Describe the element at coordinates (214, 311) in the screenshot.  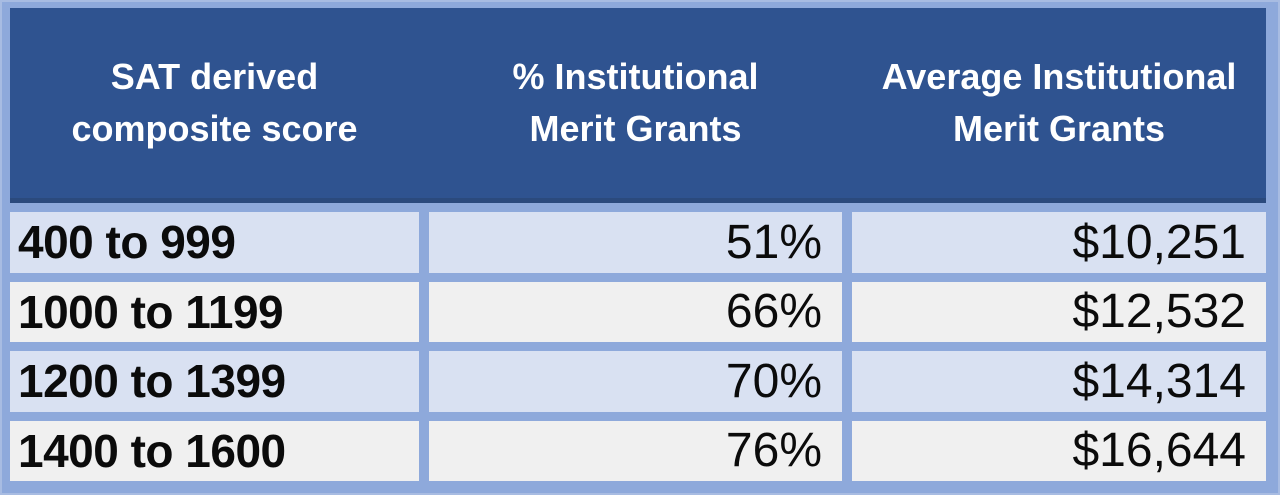
I see `cell-score-range: 1000 to 1199` at that location.